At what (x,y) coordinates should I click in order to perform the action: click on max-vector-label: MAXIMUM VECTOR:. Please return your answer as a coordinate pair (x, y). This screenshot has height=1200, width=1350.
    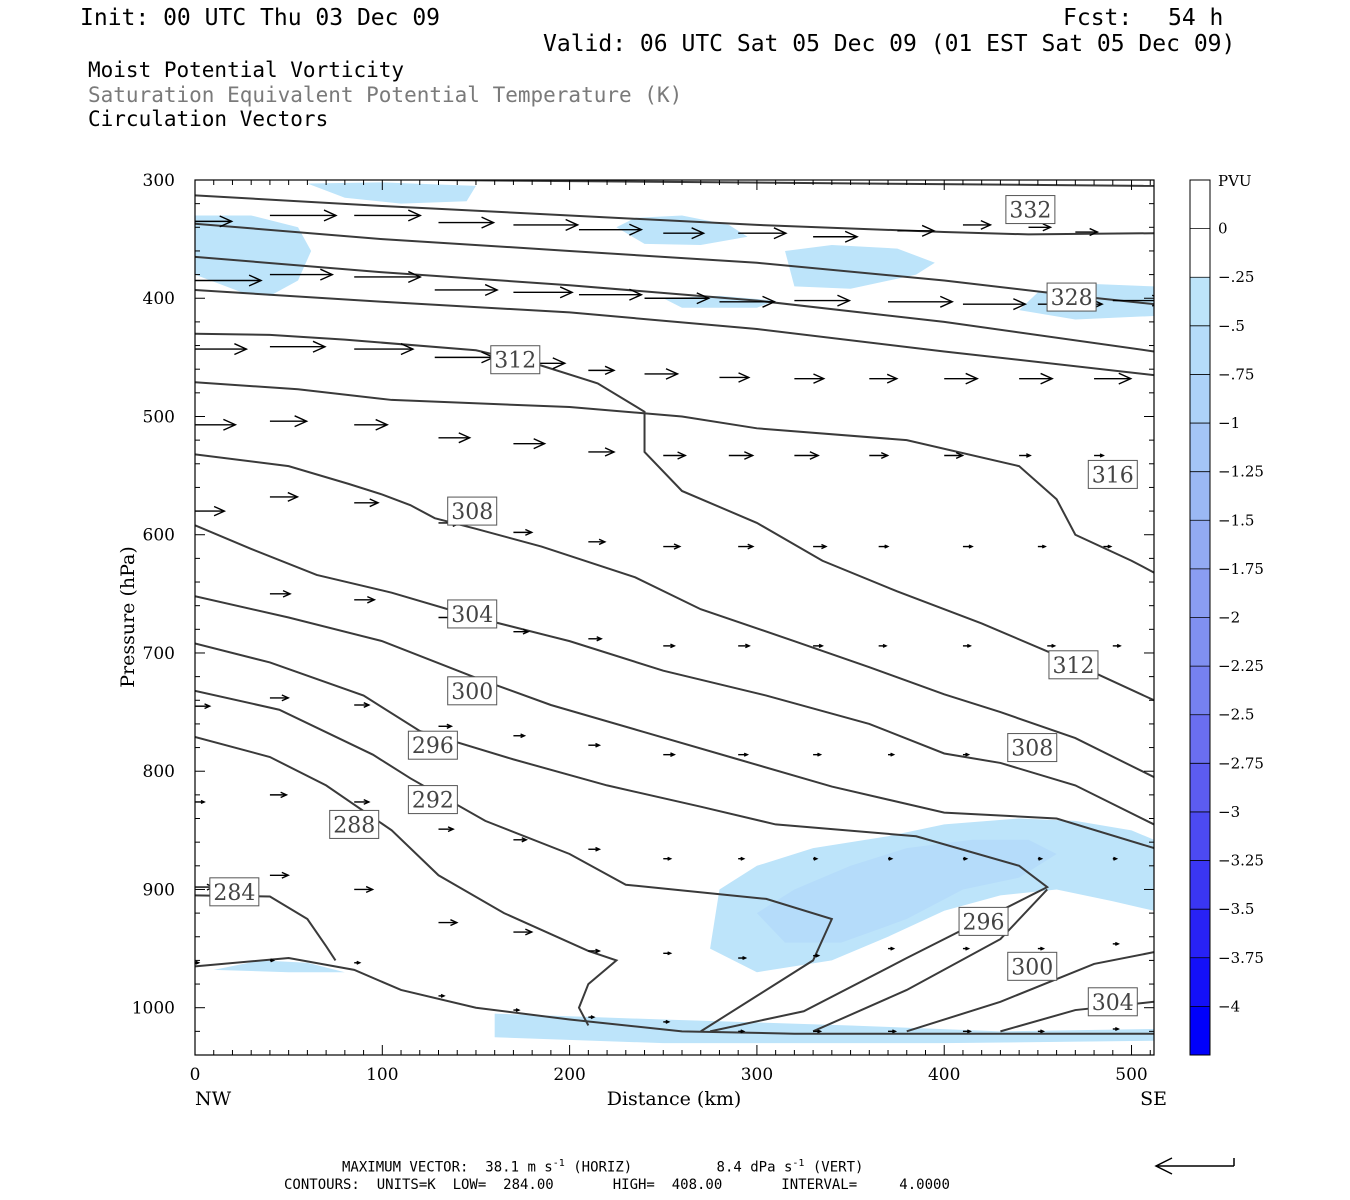
    Looking at the image, I should click on (405, 1167).